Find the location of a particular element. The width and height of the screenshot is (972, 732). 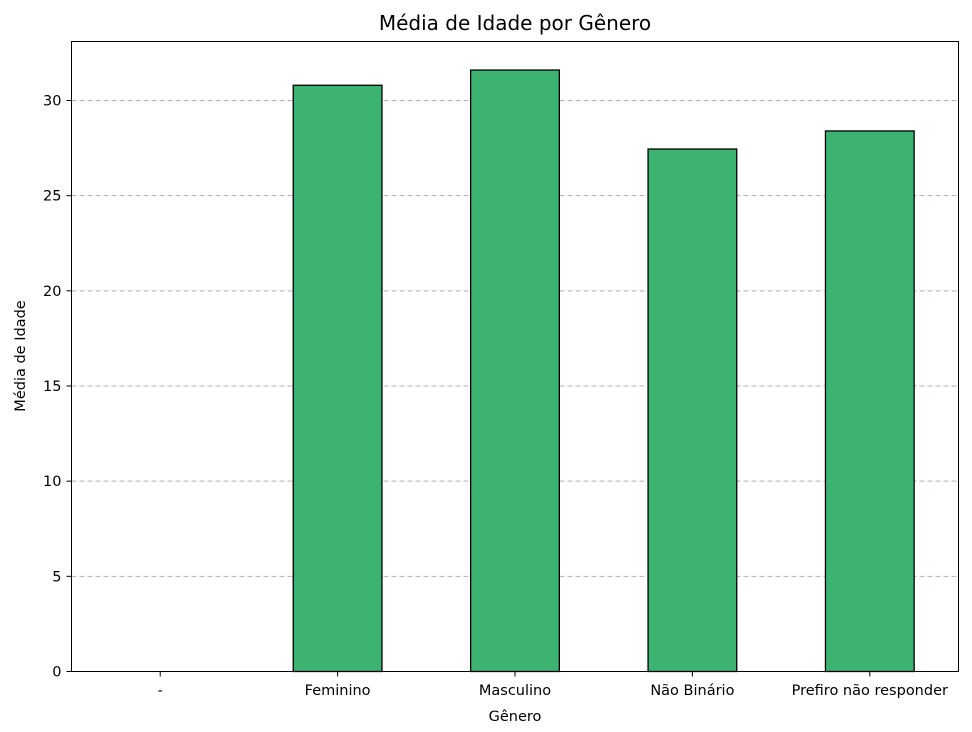

chart-title: Média de Idade por Gênero is located at coordinates (515, 23).